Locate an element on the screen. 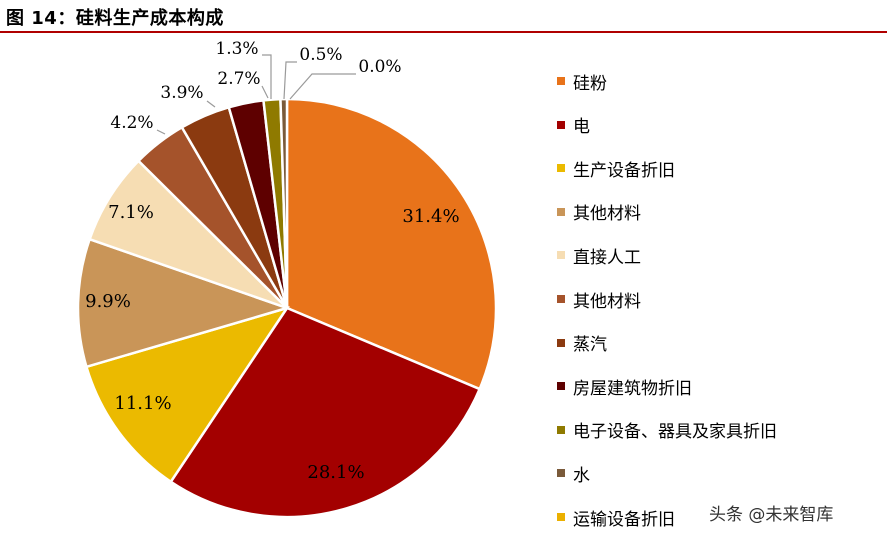 Image resolution: width=887 pixels, height=537 pixels. legend-item: 蒸汽 is located at coordinates (582, 344).